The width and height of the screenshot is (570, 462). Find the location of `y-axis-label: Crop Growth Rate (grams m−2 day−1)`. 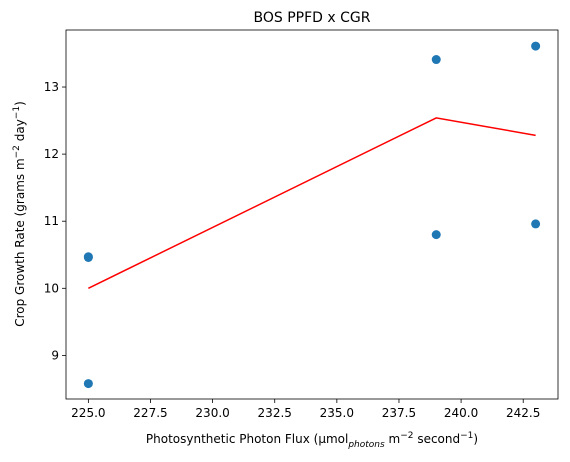

y-axis-label: Crop Growth Rate (grams m−2 day−1) is located at coordinates (19, 214).